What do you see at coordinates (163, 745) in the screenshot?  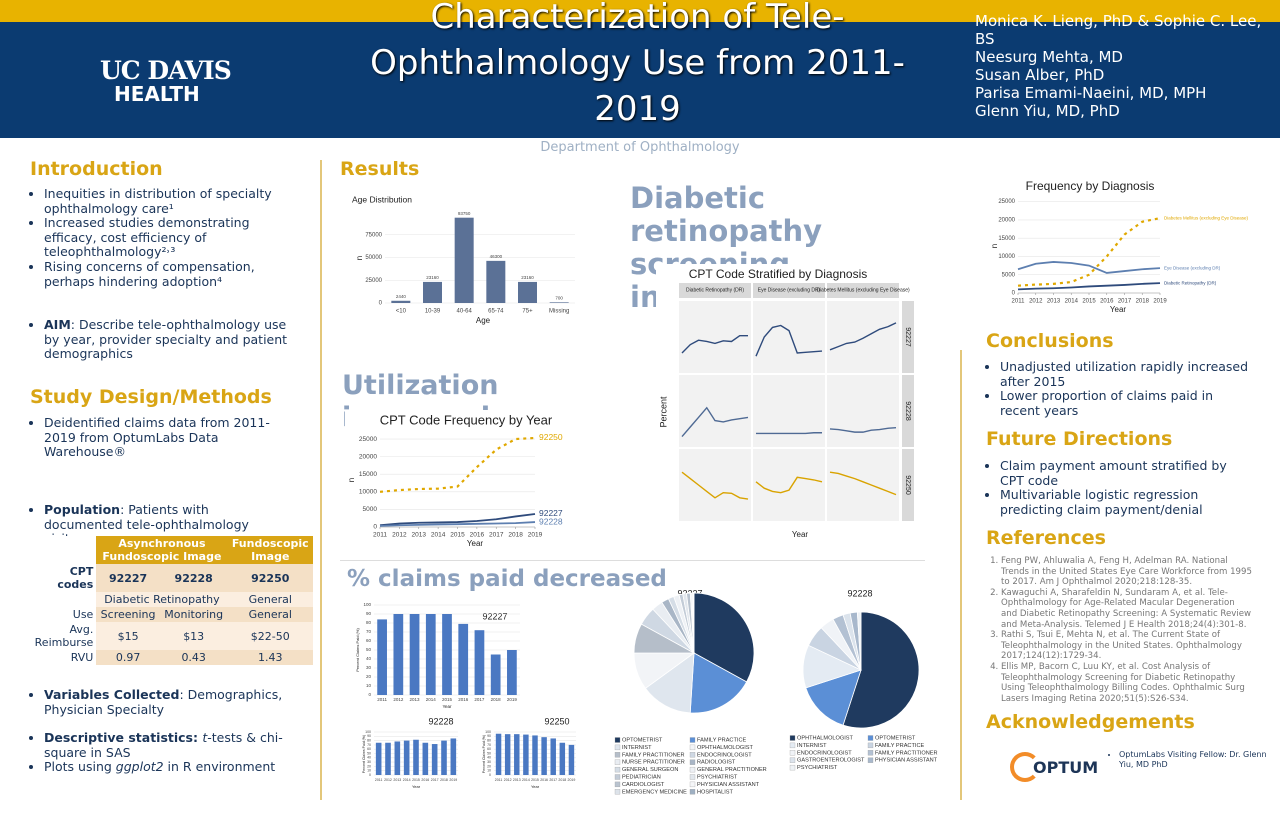 I see `bullet-text: -tests & chi-square in SAS` at bounding box center [163, 745].